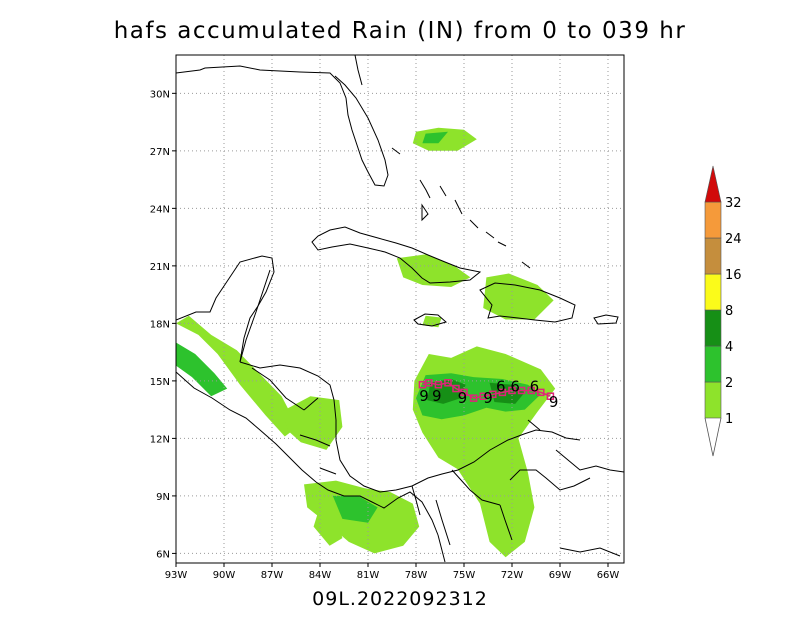  What do you see at coordinates (560, 575) in the screenshot?
I see `lon-tick-label: 69W` at bounding box center [560, 575].